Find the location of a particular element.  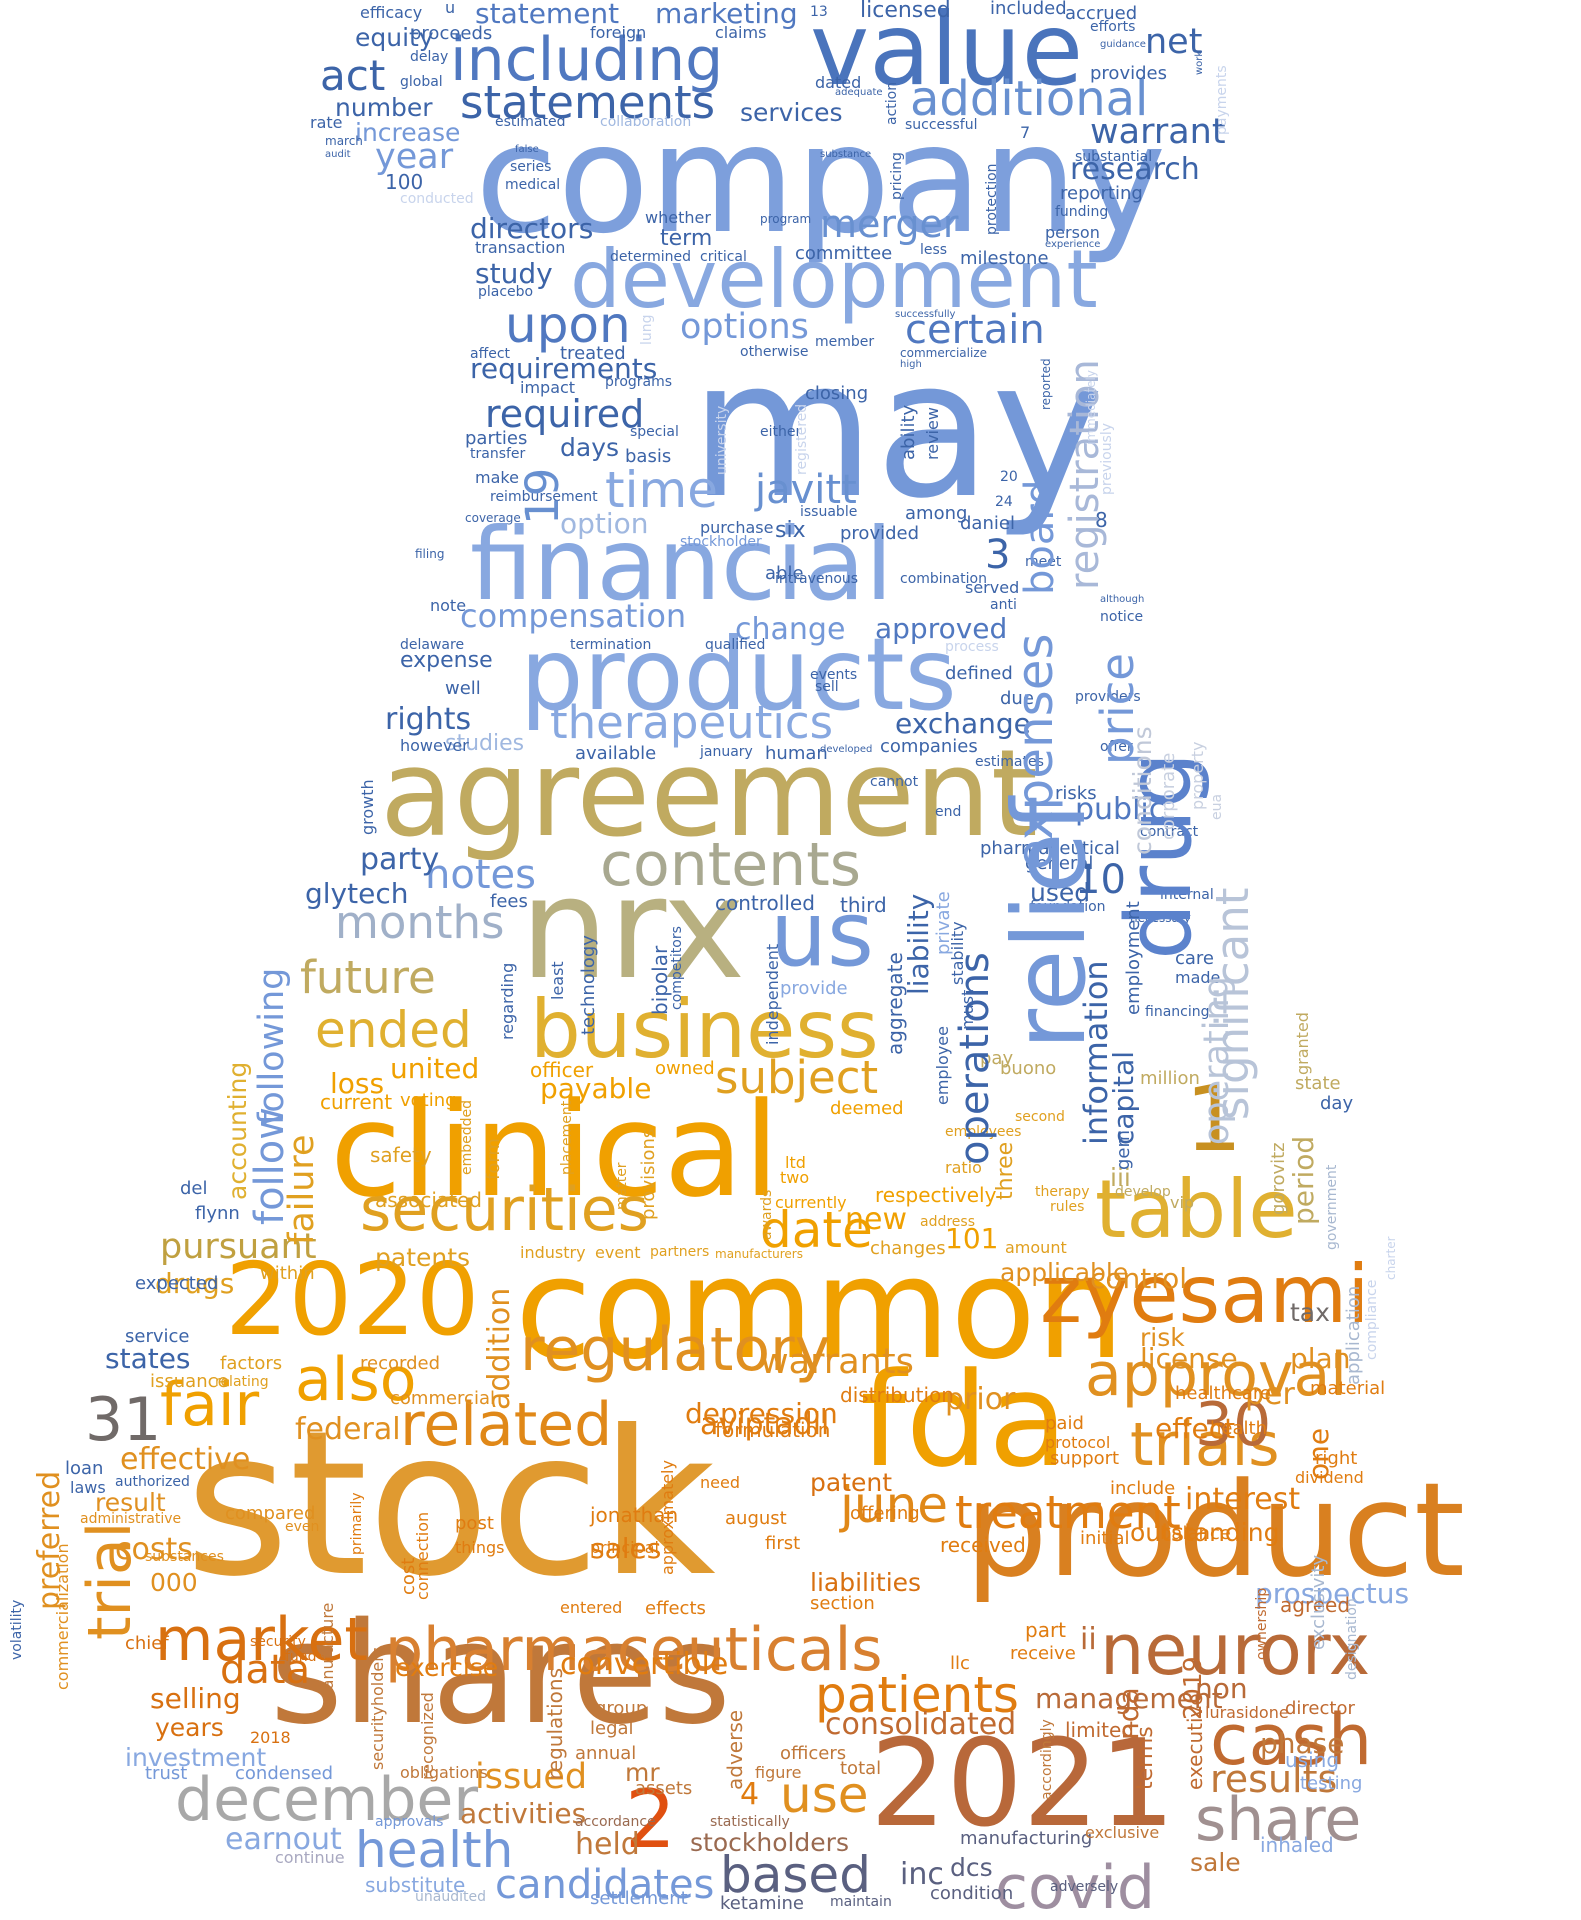

word-merger: merger is located at coordinates (889, 224).